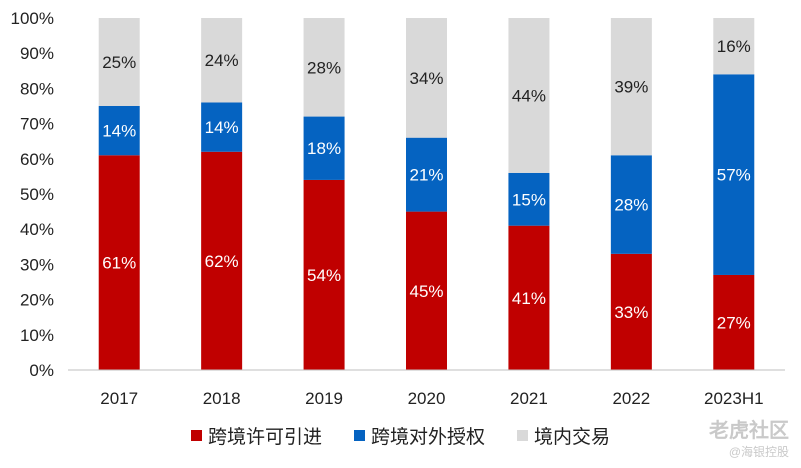 The height and width of the screenshot is (468, 801). I want to click on y-axis: 0% 10% 20% 30% 40% 50% 60% 70% 80% 90% 100%, so click(32, 194).